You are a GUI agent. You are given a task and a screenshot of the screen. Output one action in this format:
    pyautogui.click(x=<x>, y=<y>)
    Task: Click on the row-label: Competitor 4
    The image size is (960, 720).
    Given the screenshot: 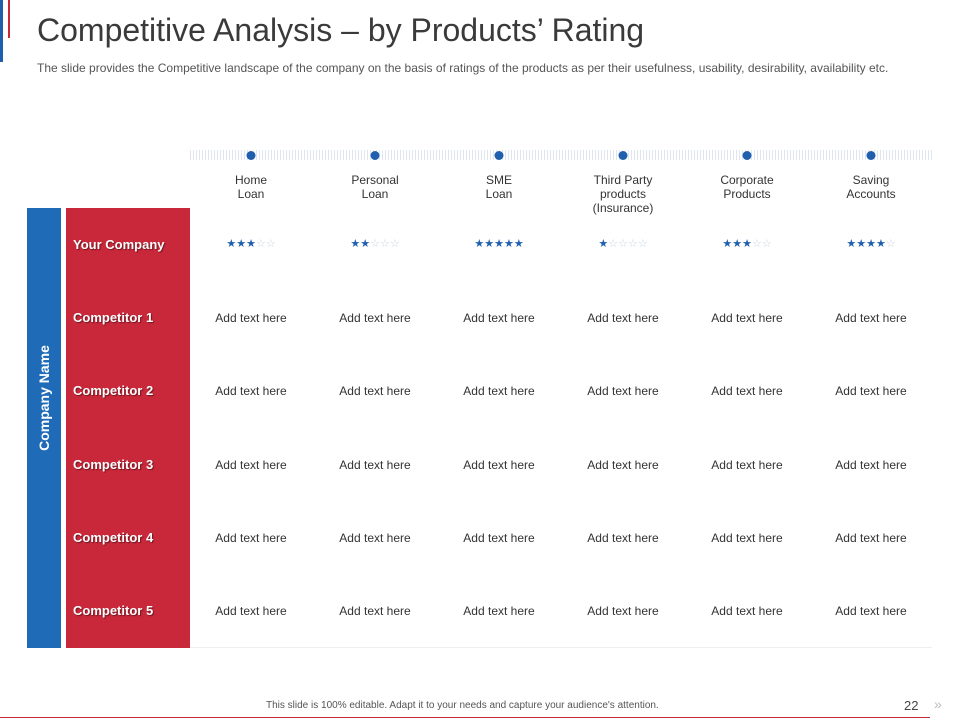 What is the action you would take?
    pyautogui.click(x=113, y=537)
    